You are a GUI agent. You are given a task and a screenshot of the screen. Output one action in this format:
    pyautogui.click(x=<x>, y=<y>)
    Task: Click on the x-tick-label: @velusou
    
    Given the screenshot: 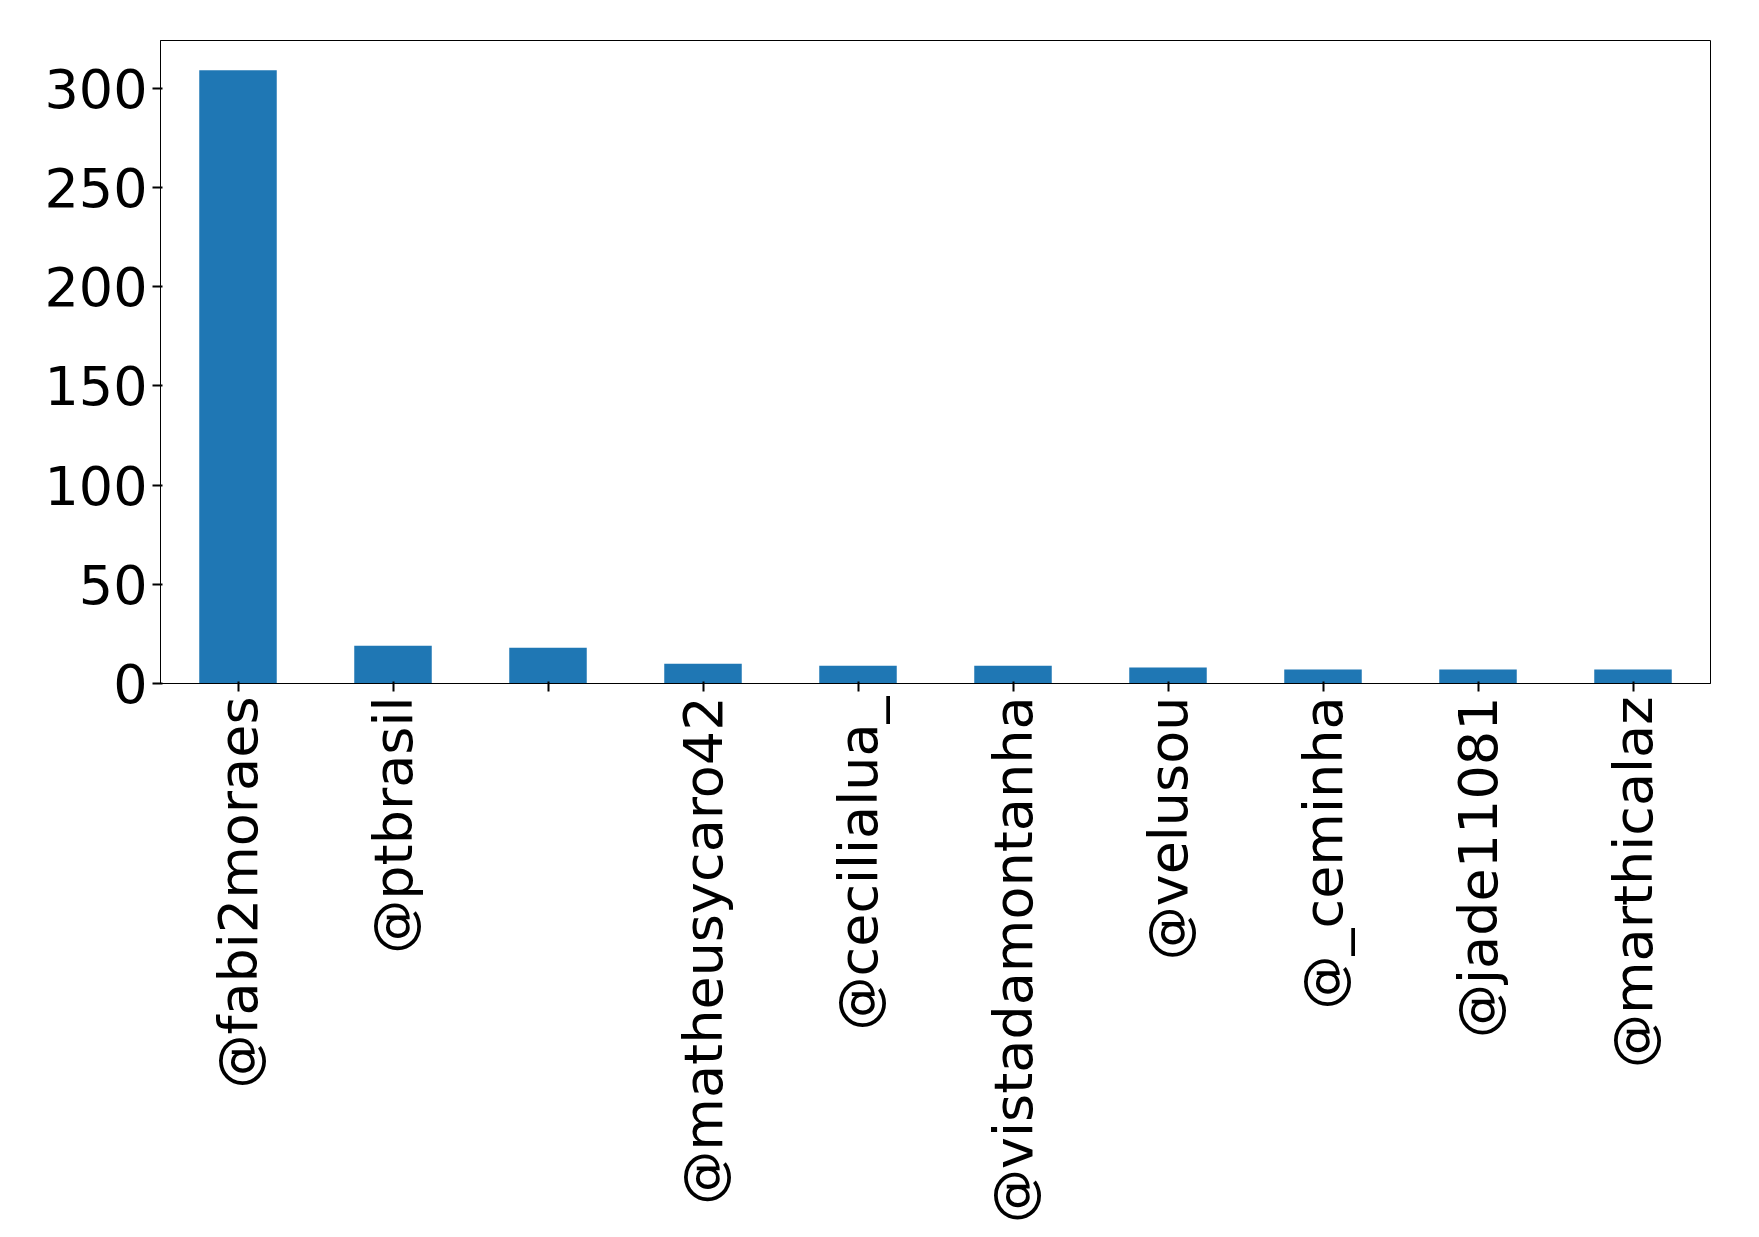 What is the action you would take?
    pyautogui.click(x=1168, y=828)
    